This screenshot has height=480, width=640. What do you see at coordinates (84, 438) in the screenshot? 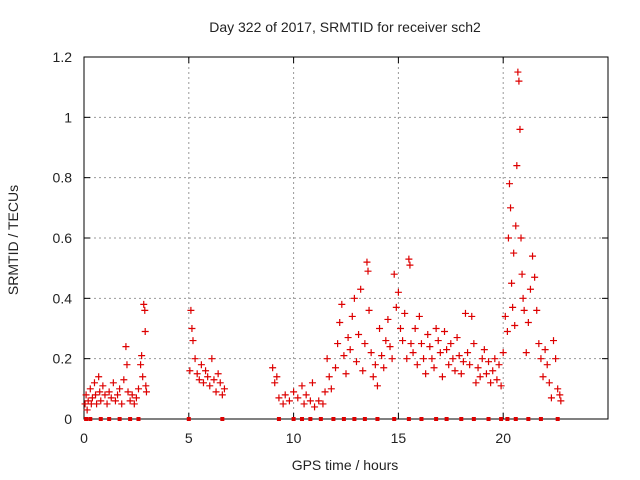
I see `x-tick-label: 0` at bounding box center [84, 438].